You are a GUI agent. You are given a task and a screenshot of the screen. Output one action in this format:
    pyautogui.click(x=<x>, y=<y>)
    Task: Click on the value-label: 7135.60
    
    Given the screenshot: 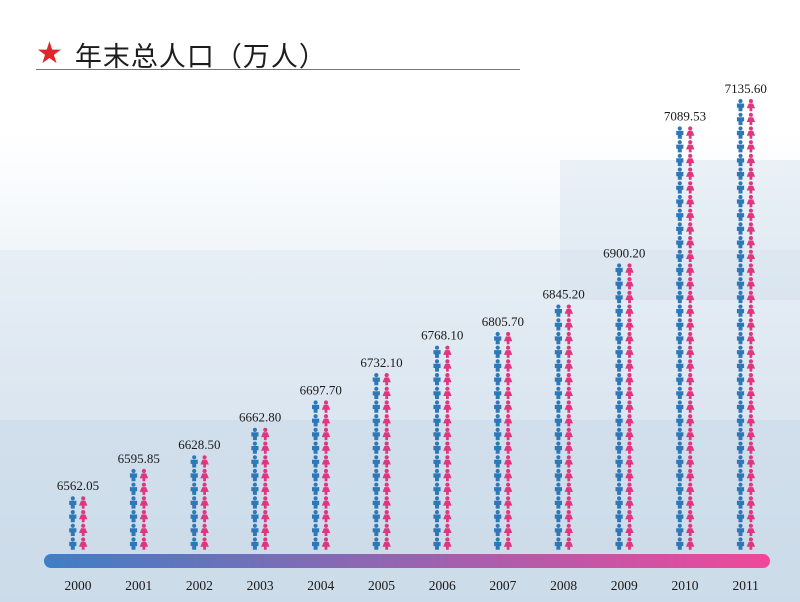 What is the action you would take?
    pyautogui.click(x=746, y=88)
    